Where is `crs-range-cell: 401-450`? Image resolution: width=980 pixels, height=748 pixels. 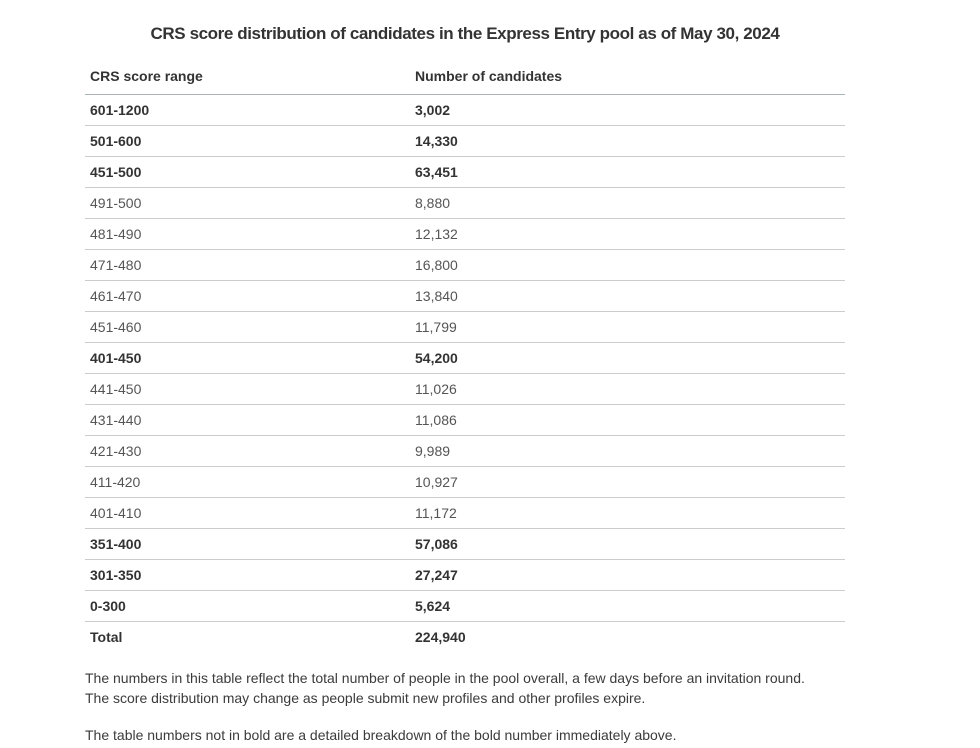
crs-range-cell: 401-450 is located at coordinates (247, 358).